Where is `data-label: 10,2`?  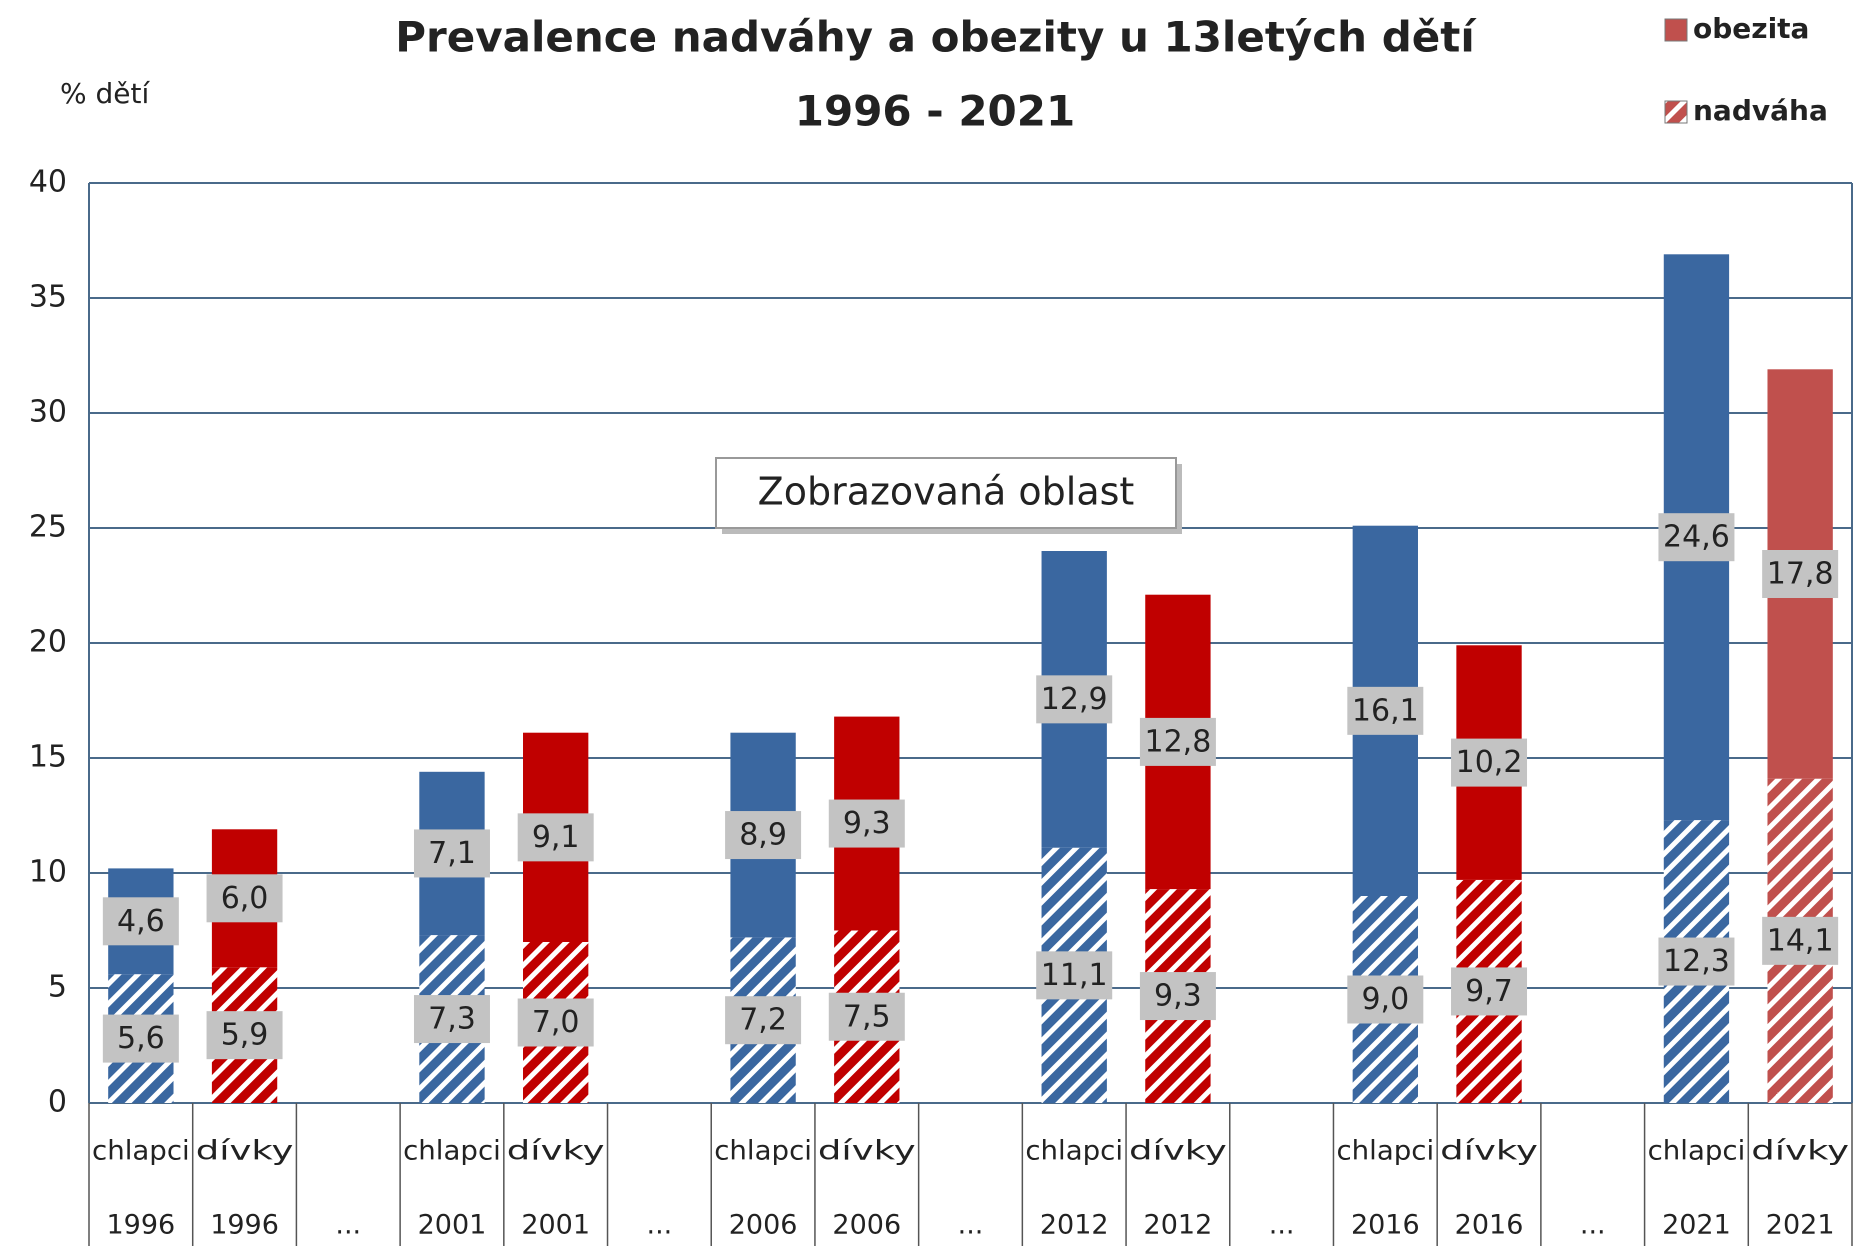
data-label: 10,2 is located at coordinates (1489, 762).